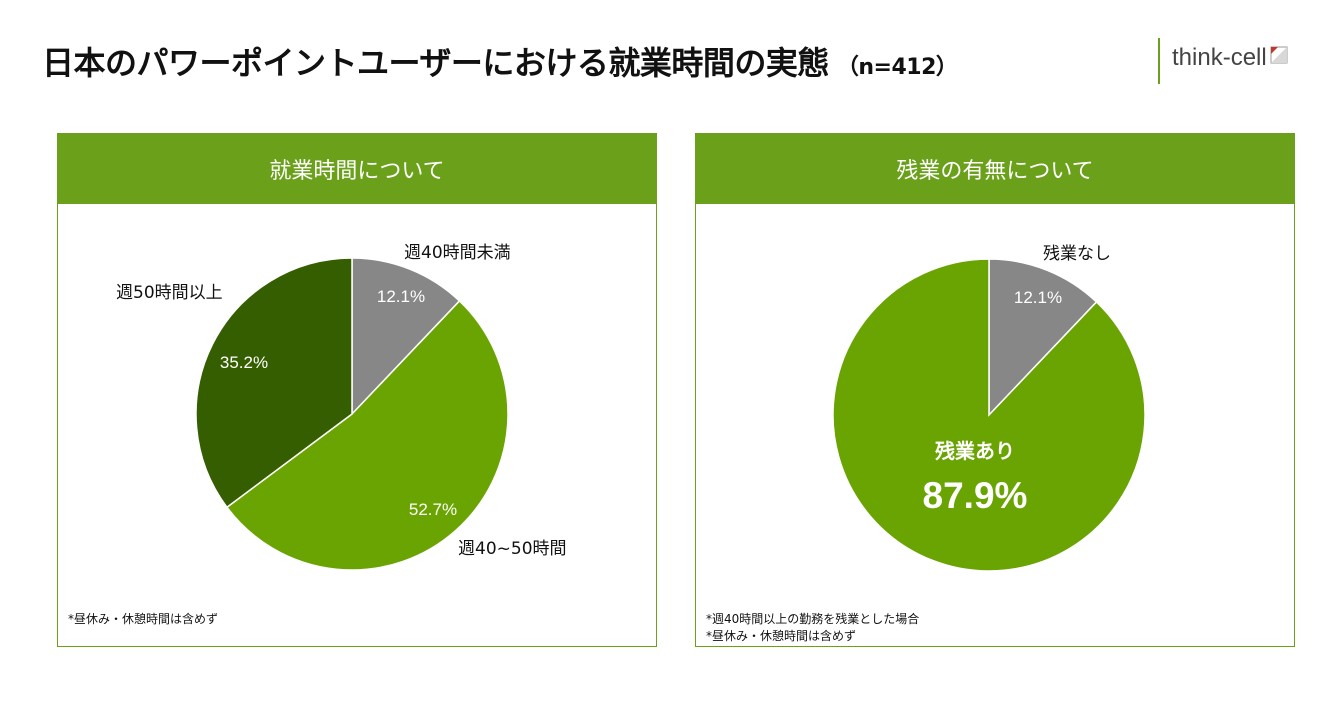 The width and height of the screenshot is (1324, 707). I want to click on slice-category-label-0: 週40時間未満, so click(457, 253).